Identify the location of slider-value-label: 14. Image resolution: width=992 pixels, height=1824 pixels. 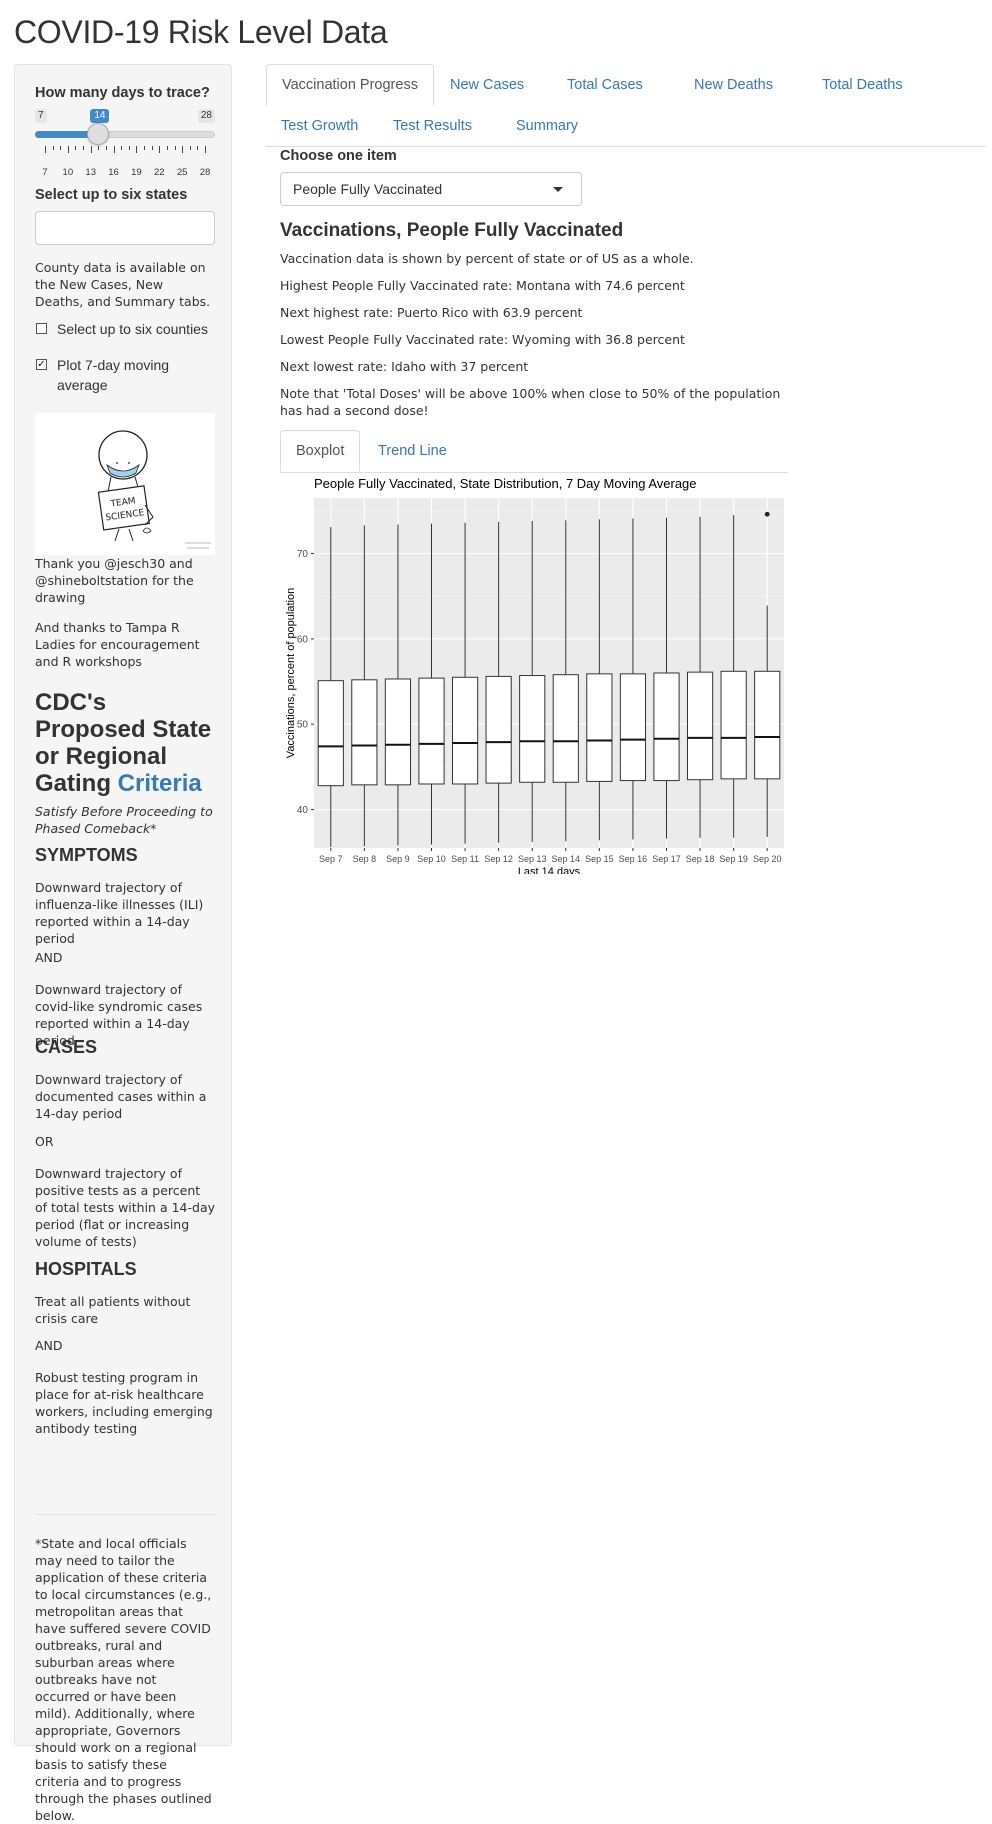
(100, 116).